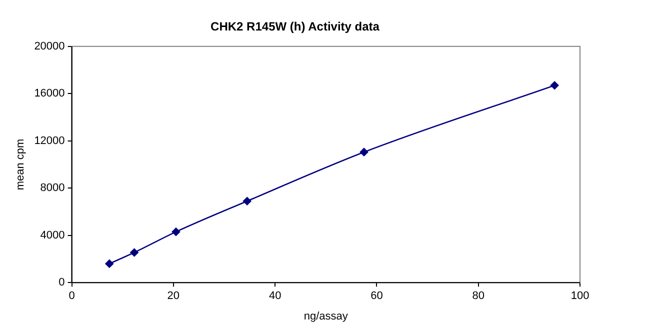  What do you see at coordinates (173, 296) in the screenshot?
I see `x-tick-label: 20` at bounding box center [173, 296].